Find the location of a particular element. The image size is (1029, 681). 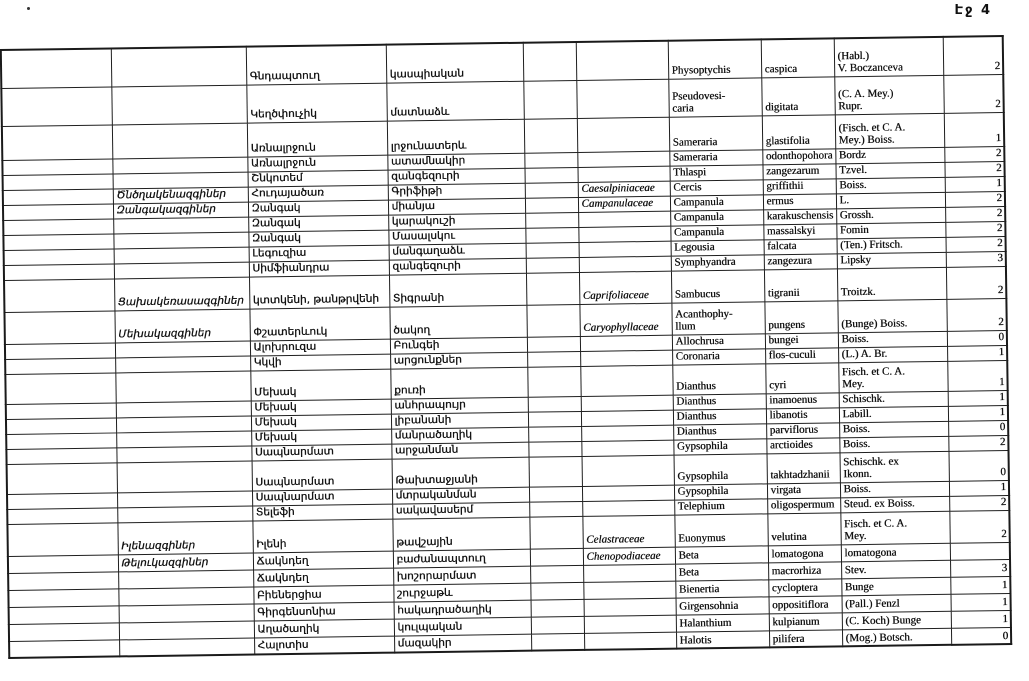

cell-armenian-species: հակադրածաղիկ is located at coordinates (462, 609).